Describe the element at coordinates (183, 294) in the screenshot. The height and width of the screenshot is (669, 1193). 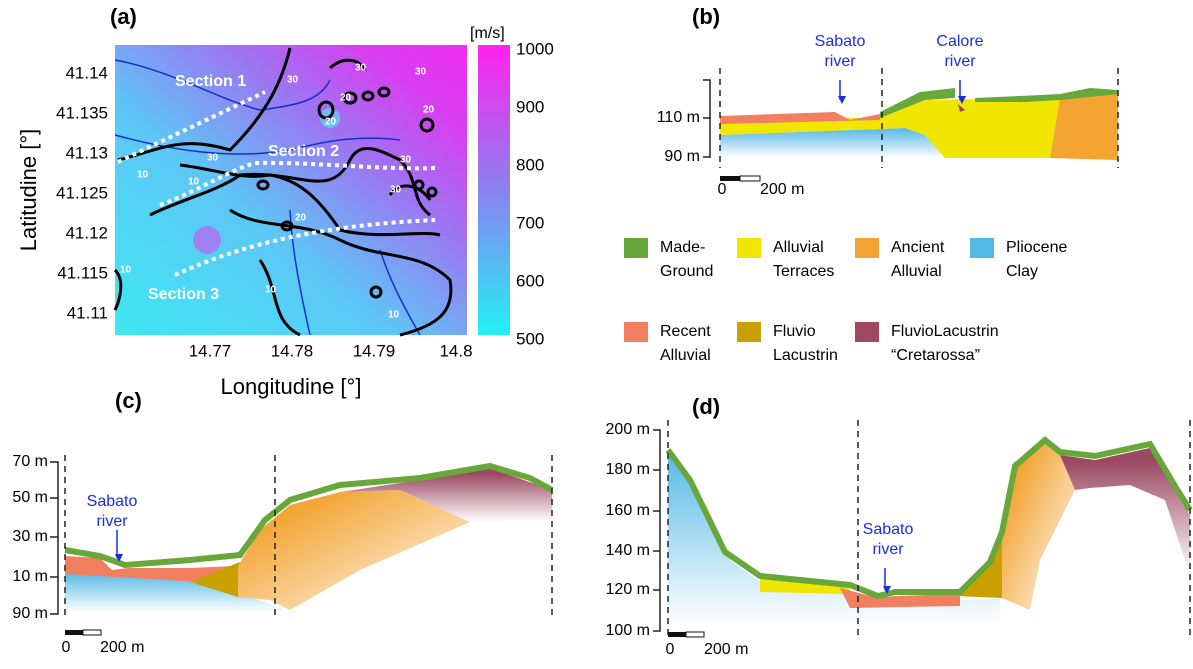
I see `section-label: Section 3` at that location.